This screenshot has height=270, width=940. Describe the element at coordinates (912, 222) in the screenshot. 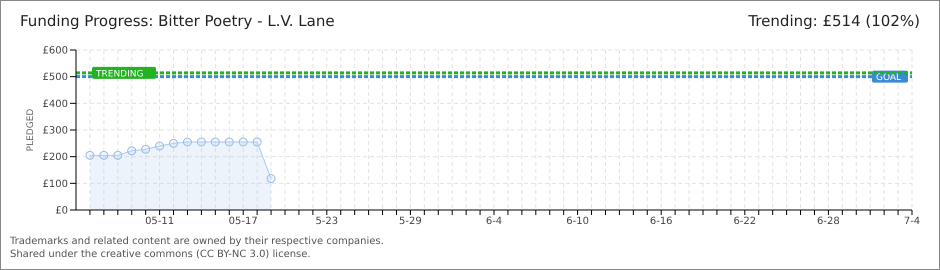

I see `x-tick-label: 7-4` at that location.